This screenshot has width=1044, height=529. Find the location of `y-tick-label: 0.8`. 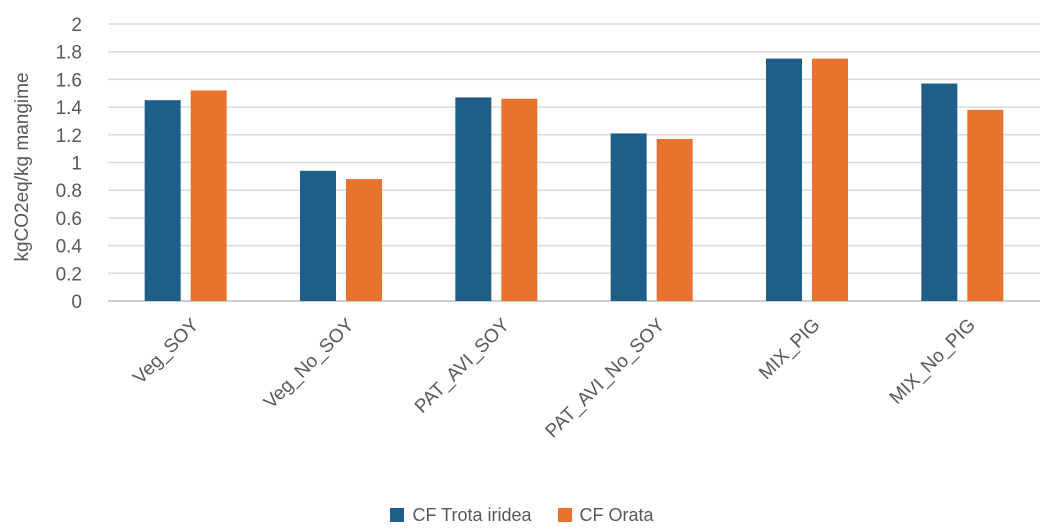

y-tick-label: 0.8 is located at coordinates (69, 191).